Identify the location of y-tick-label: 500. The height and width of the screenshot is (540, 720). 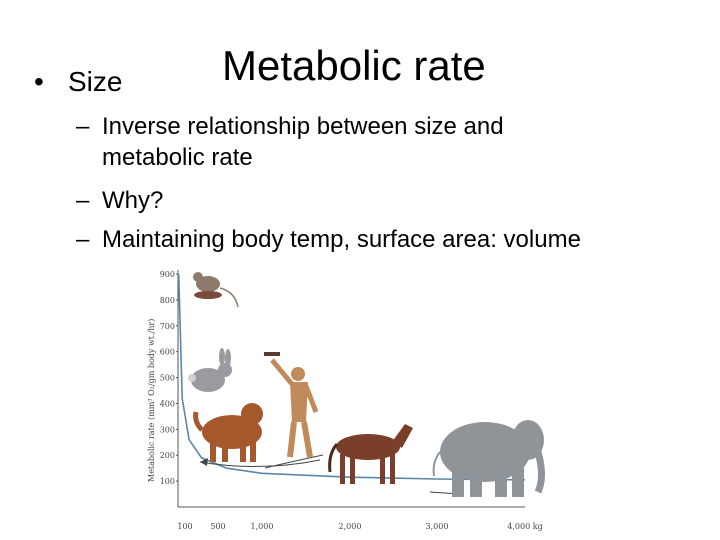
(167, 378).